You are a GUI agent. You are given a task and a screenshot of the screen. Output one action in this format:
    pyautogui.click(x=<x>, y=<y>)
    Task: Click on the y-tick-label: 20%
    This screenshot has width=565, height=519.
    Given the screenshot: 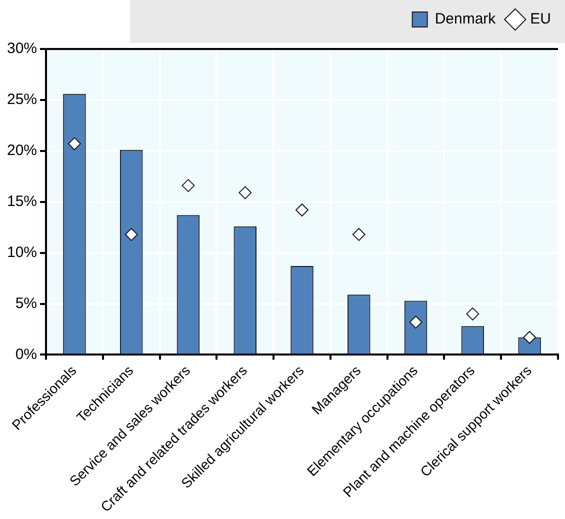 What is the action you would take?
    pyautogui.click(x=22, y=151)
    